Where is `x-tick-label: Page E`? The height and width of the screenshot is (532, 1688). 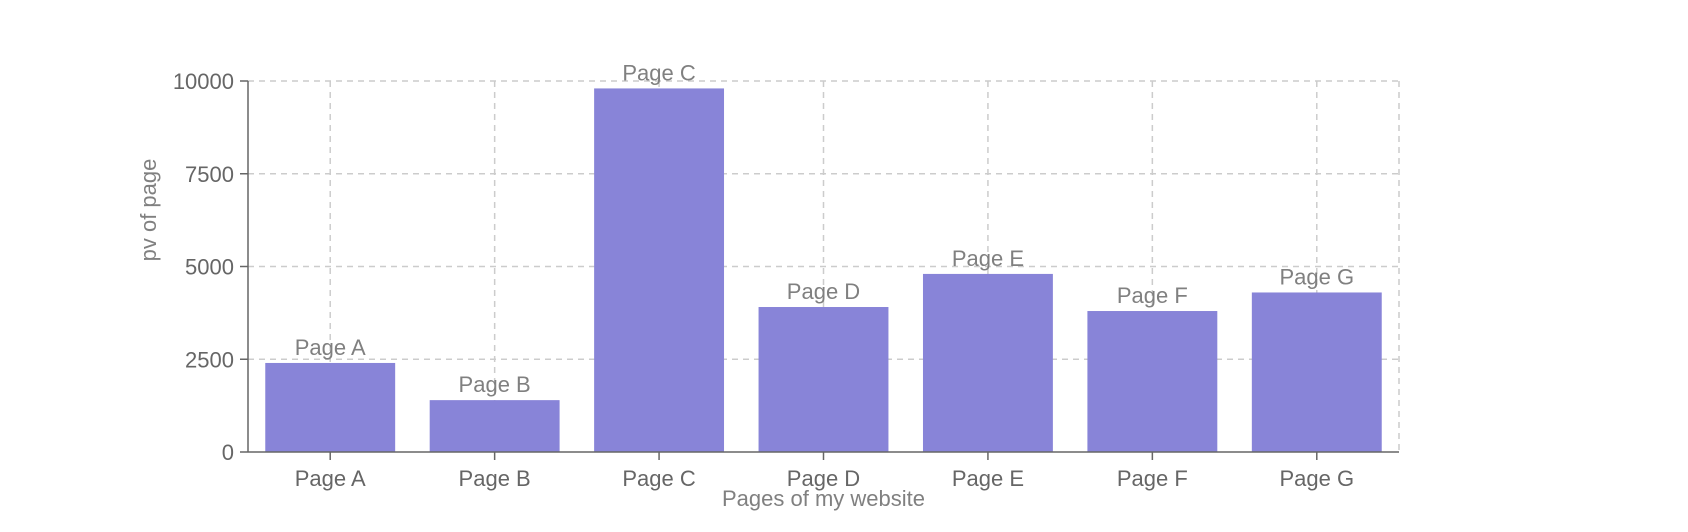 x-tick-label: Page E is located at coordinates (988, 478).